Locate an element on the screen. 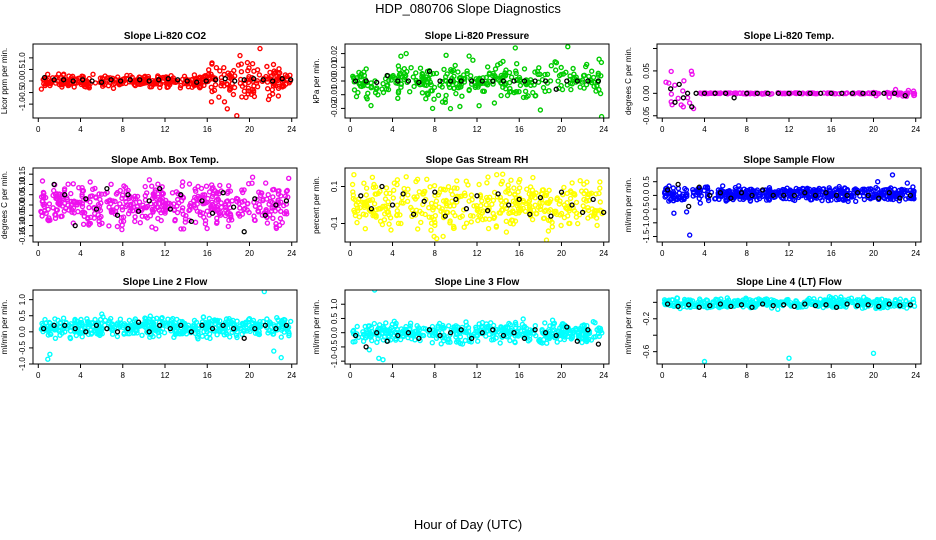  panel-title: Slope Line 4 (LT) Flow is located at coordinates (789, 282).